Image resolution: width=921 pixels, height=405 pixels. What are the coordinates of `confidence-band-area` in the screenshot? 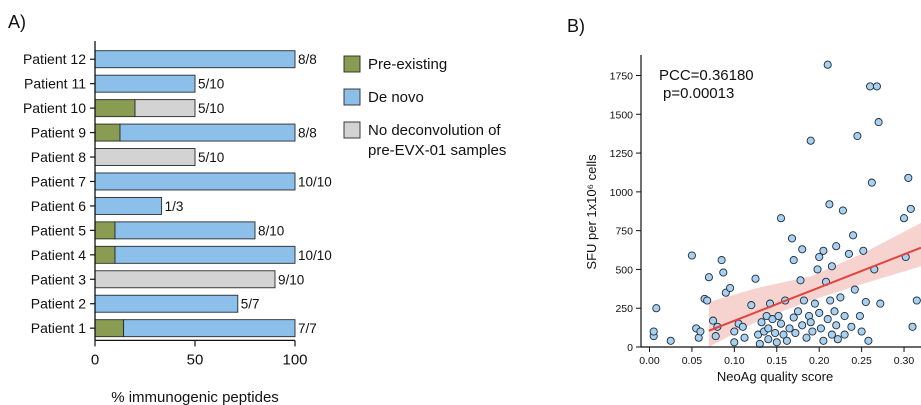 It's located at (814, 284).